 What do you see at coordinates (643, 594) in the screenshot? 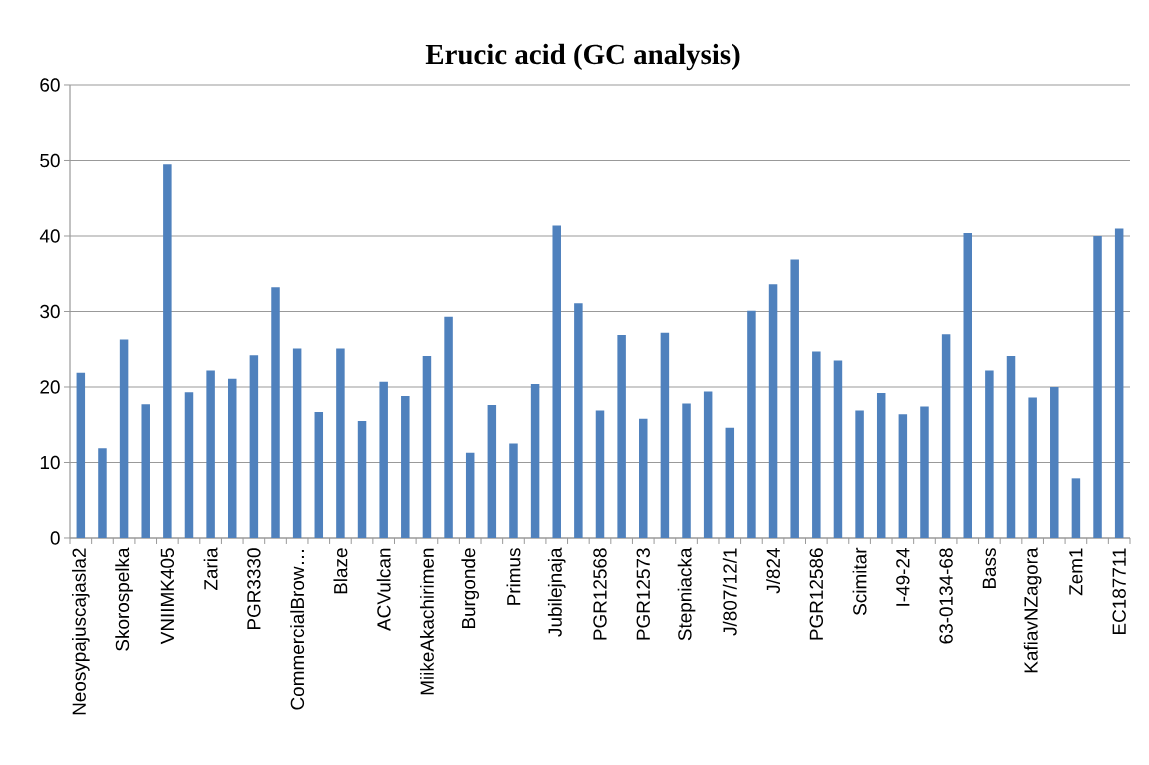
I see `x-tick-label: PGR12573` at bounding box center [643, 594].